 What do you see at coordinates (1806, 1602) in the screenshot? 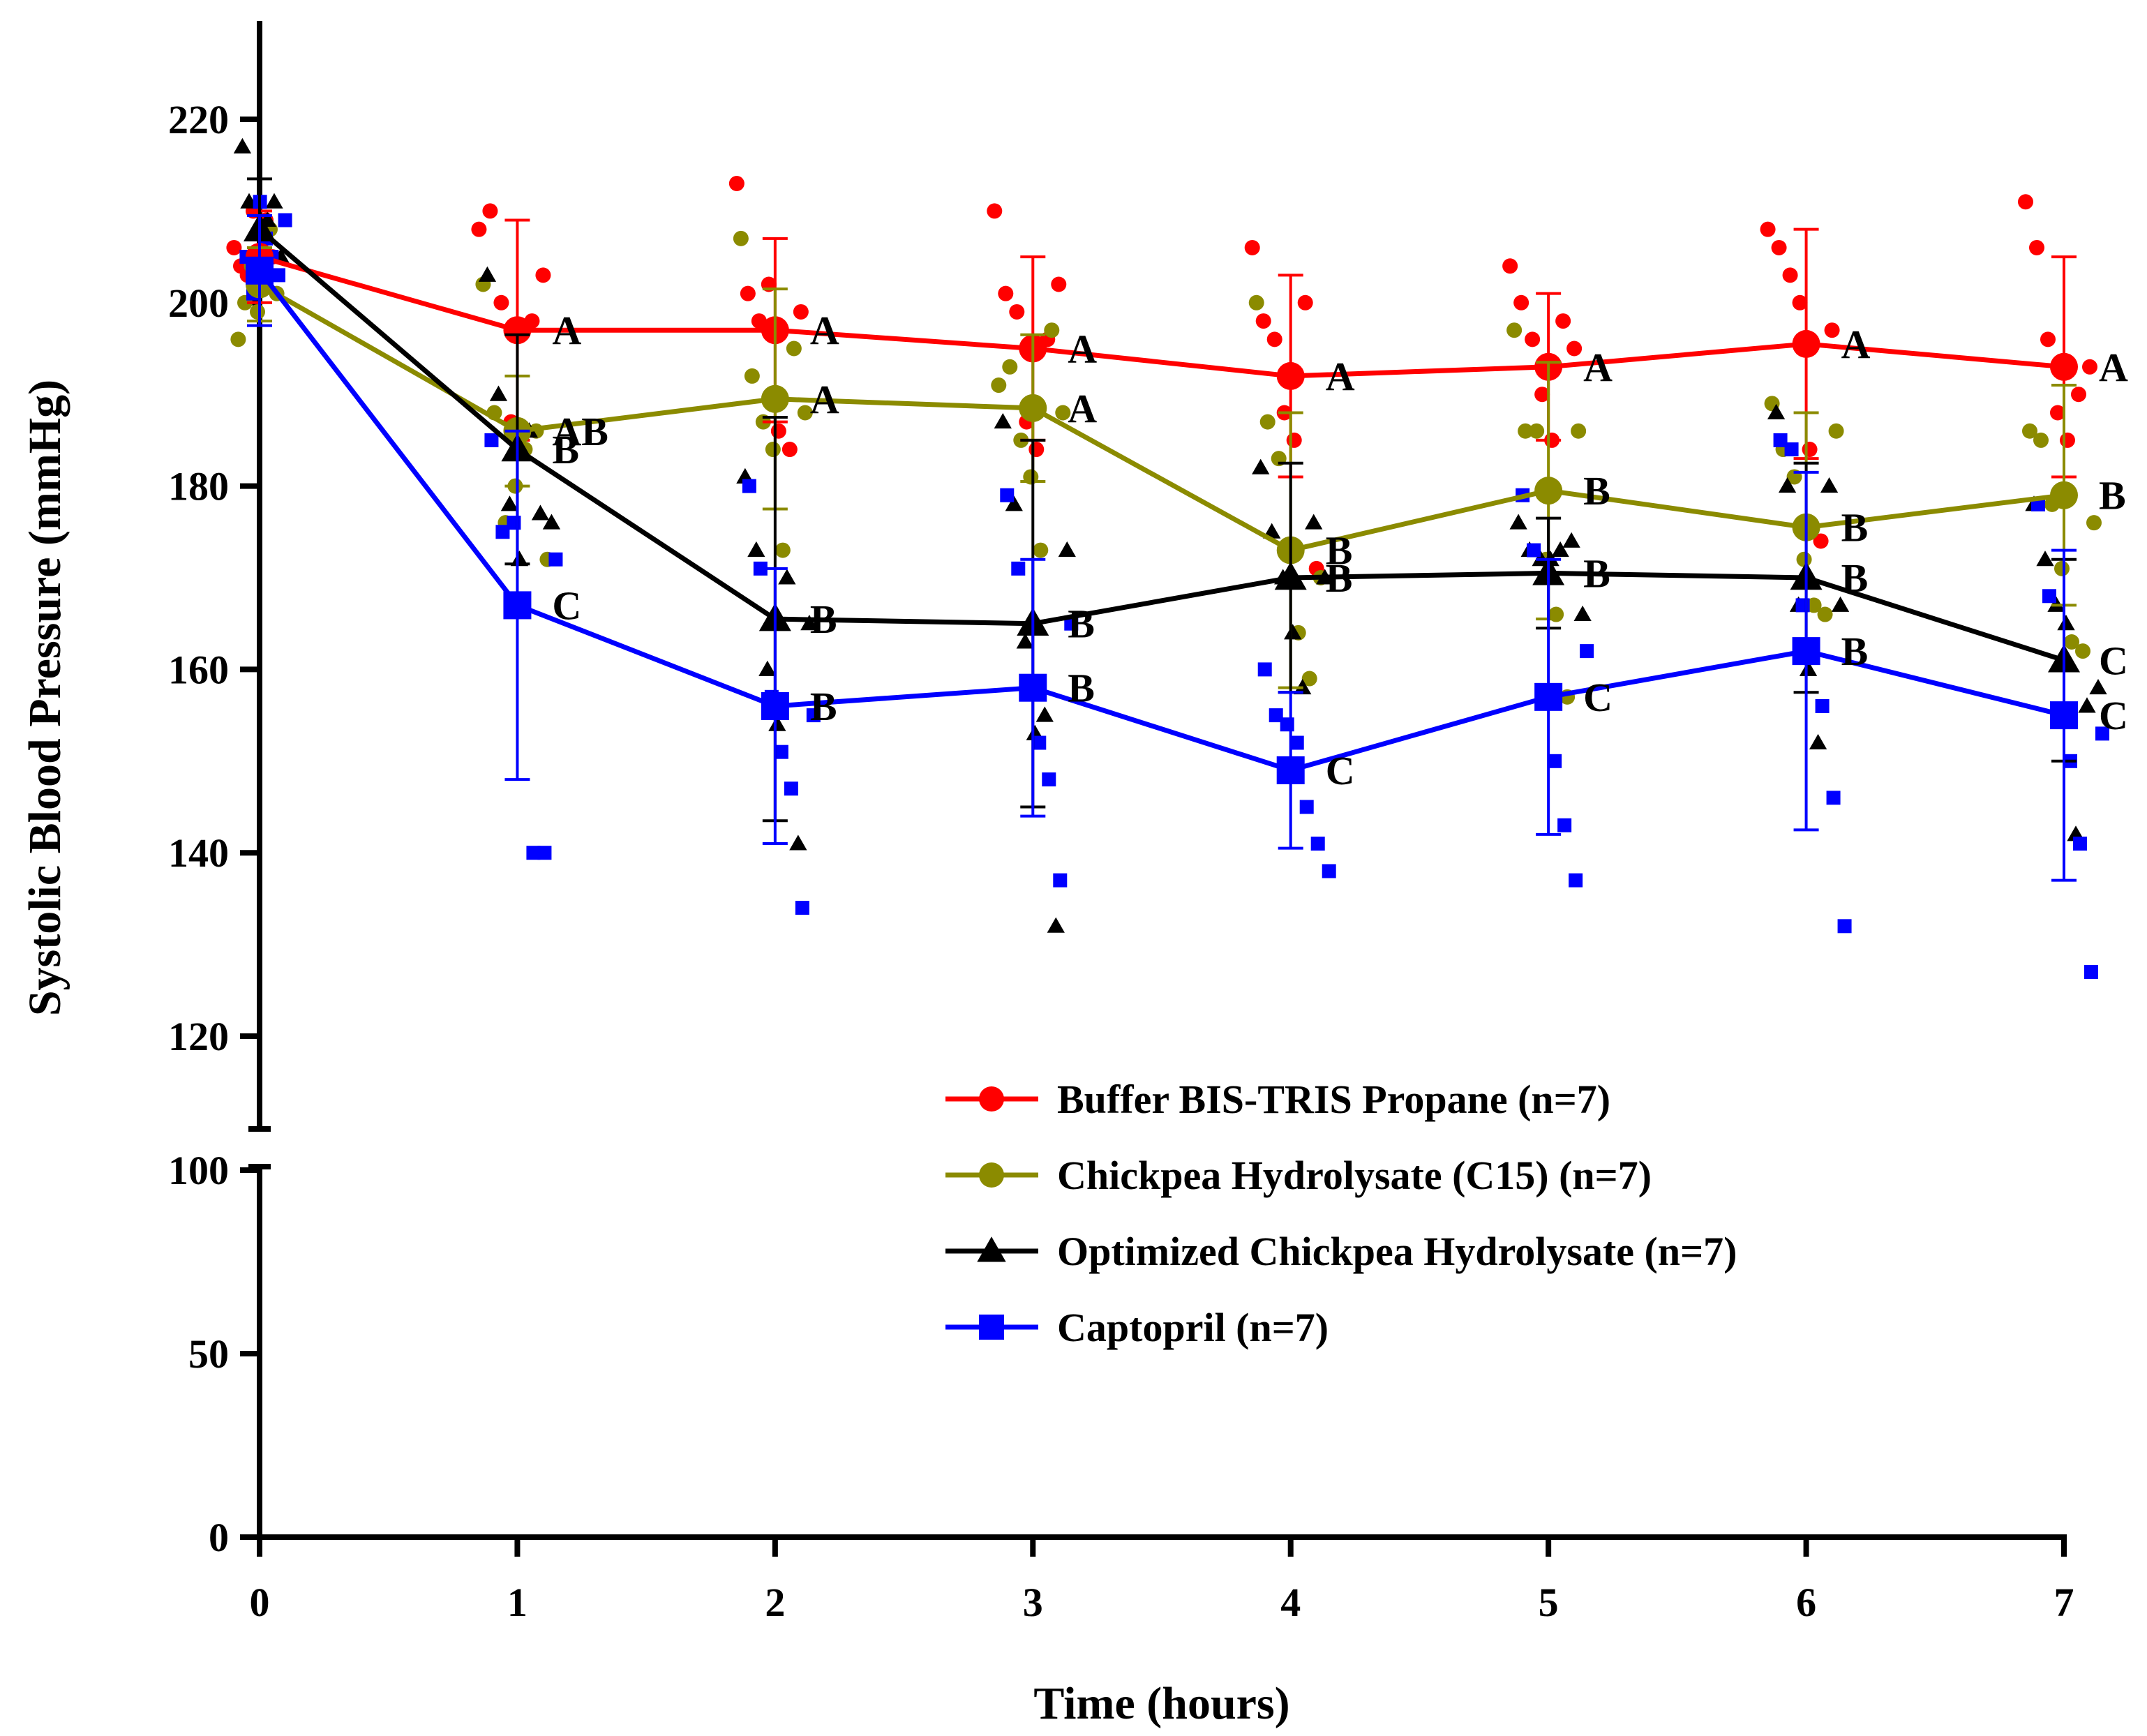
I see `x-tick-label: 6` at bounding box center [1806, 1602].